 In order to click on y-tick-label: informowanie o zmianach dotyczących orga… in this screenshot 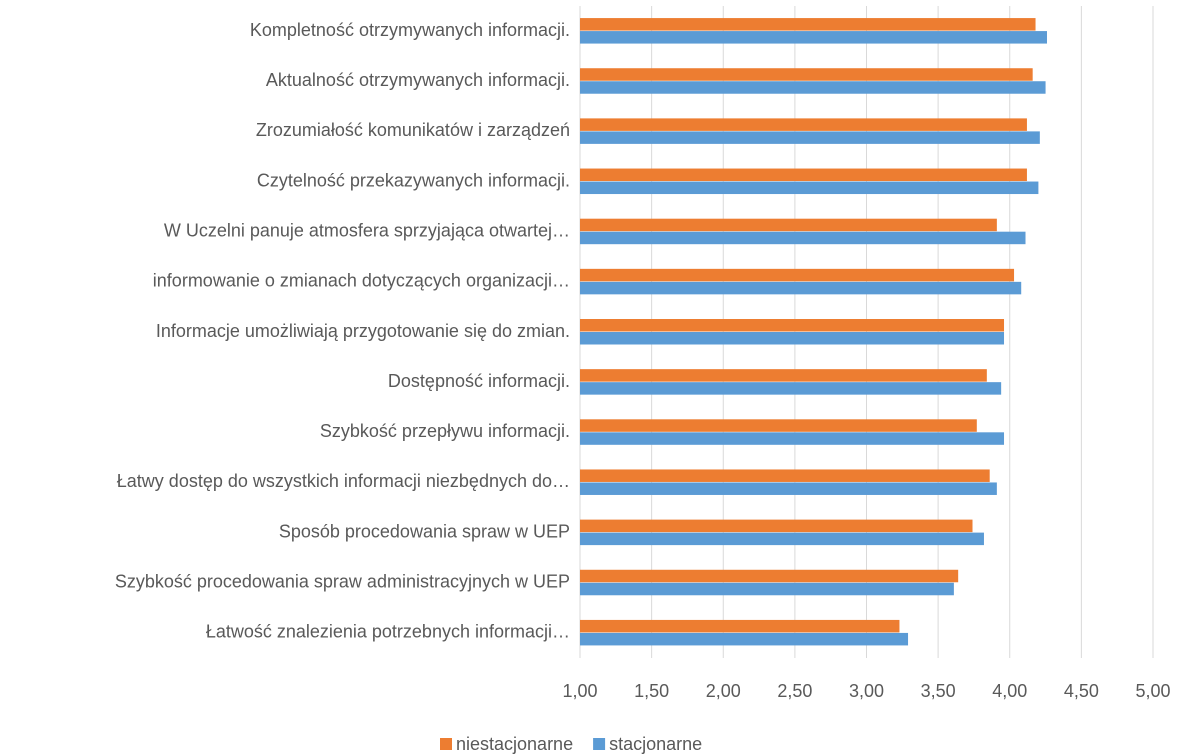, I will do `click(361, 281)`.